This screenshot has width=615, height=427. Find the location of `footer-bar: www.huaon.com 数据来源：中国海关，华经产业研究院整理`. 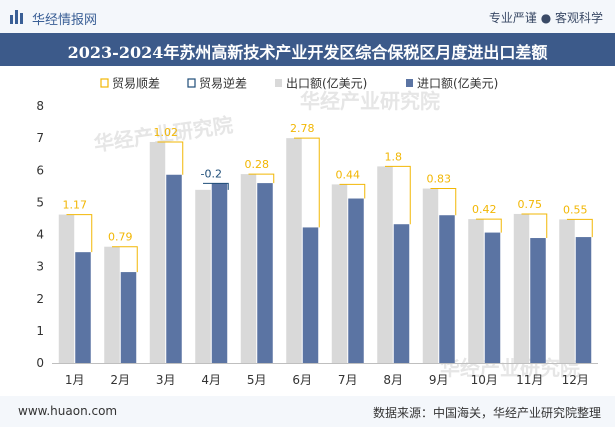

footer-bar: www.huaon.com 数据来源：中国海关，华经产业研究院整理 is located at coordinates (307, 411).